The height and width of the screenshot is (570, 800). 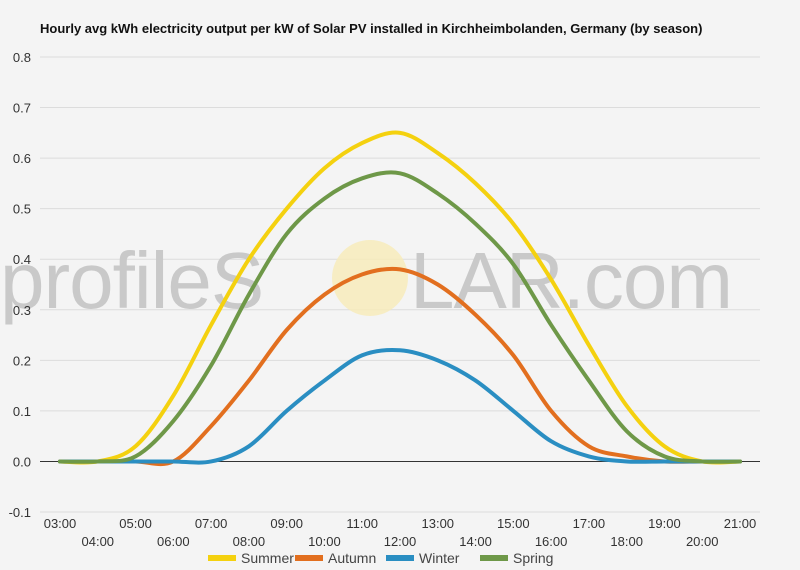 What do you see at coordinates (22, 108) in the screenshot?
I see `y-tick-label: 0.7` at bounding box center [22, 108].